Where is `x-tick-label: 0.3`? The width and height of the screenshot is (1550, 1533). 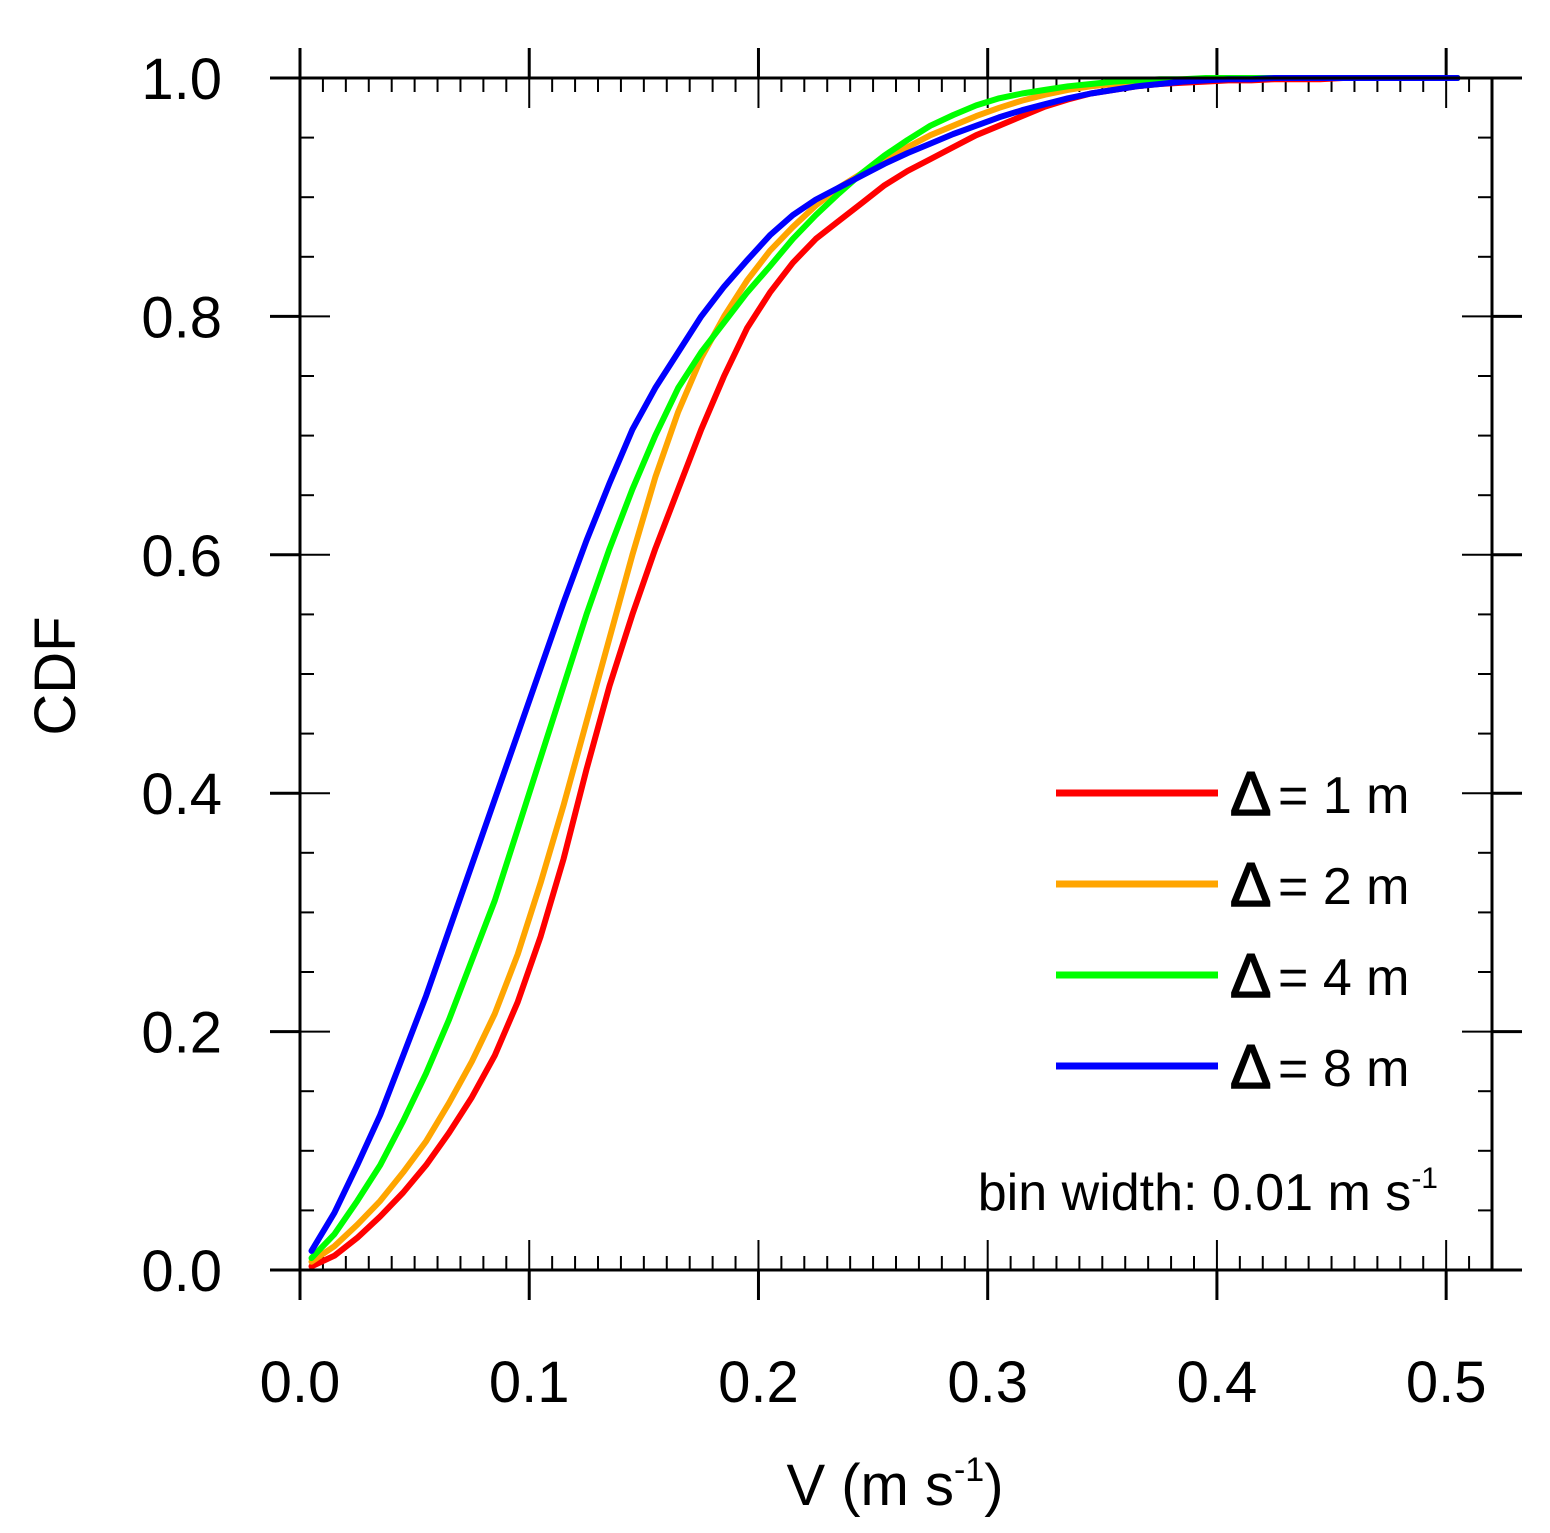 x-tick-label: 0.3 is located at coordinates (987, 1382).